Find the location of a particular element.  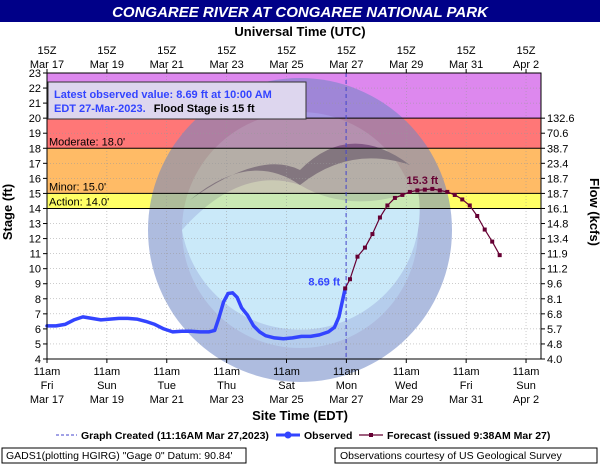

flow-tick-label-5: 9.6 is located at coordinates (554, 285).